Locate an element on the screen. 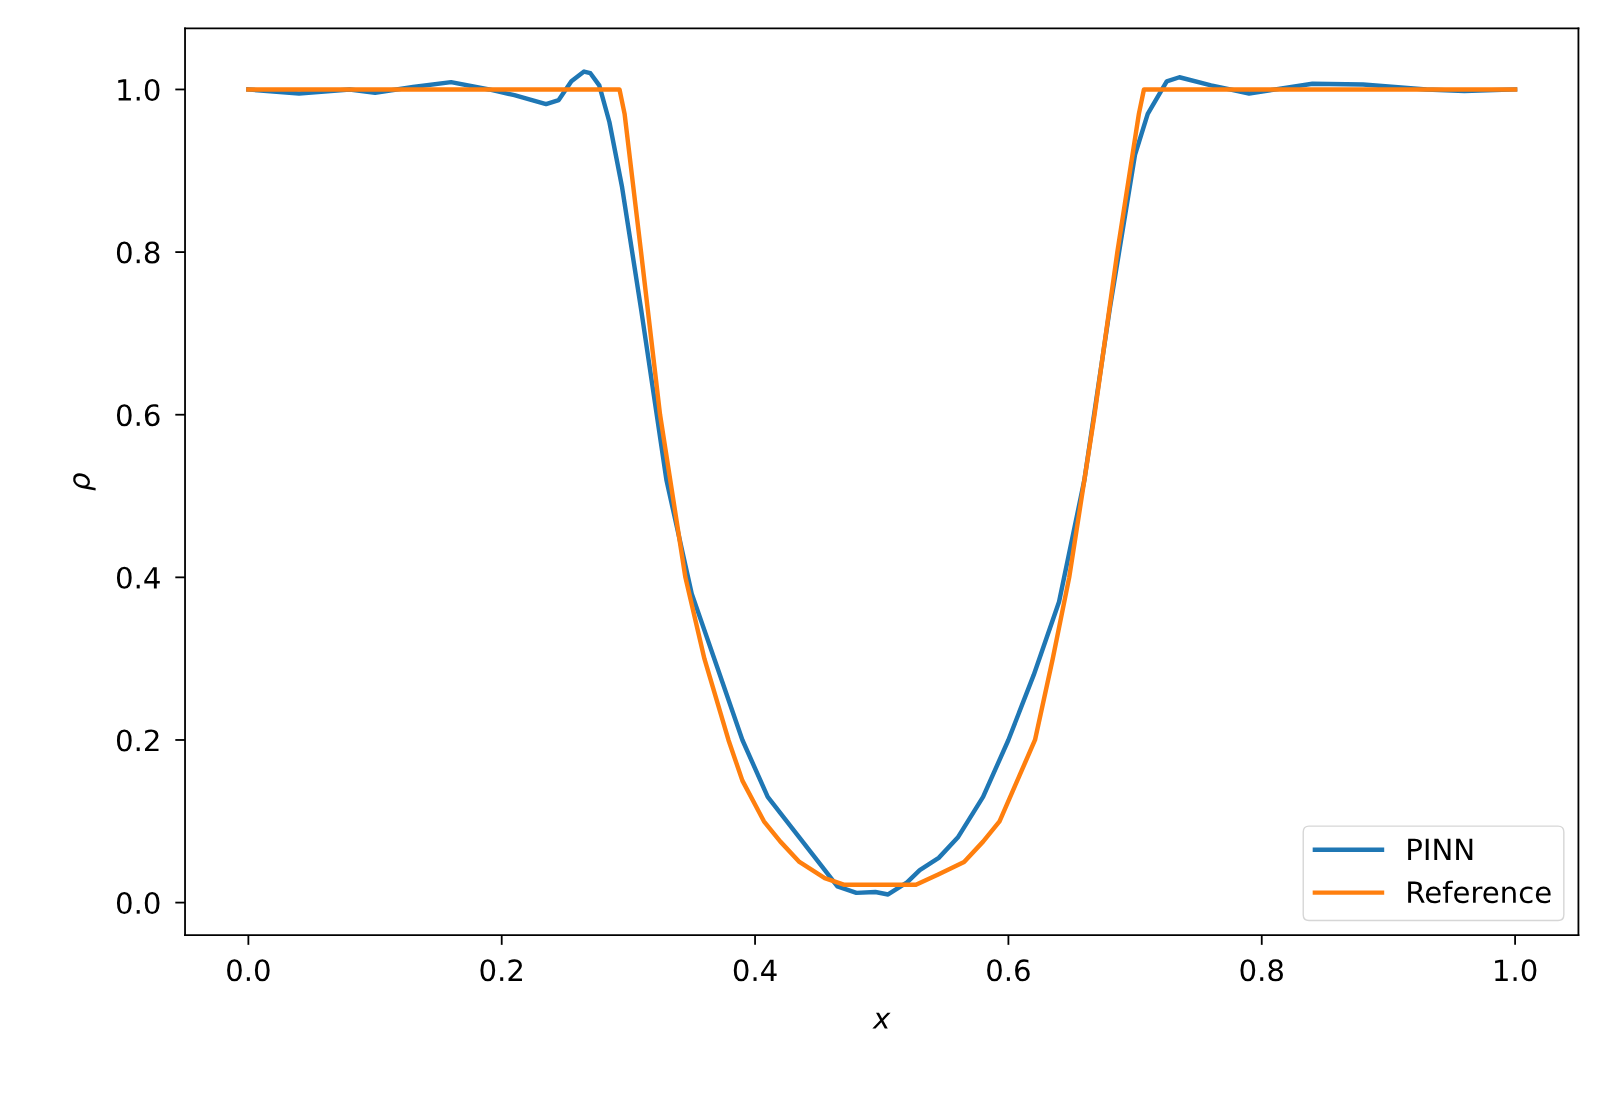  legend-label: Reference is located at coordinates (1479, 892).